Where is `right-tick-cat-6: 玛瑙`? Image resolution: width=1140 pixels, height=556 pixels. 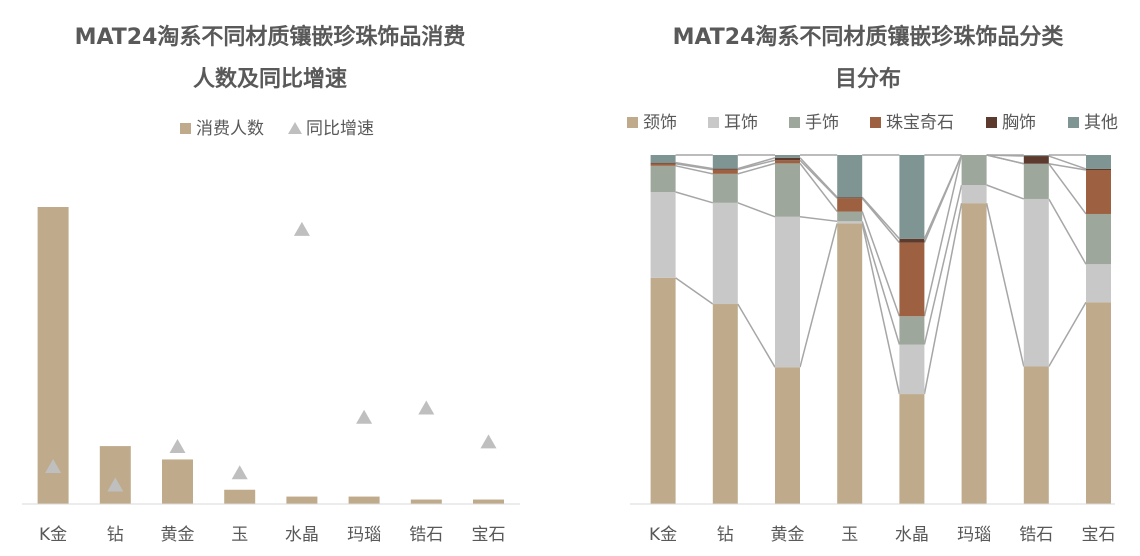 right-tick-cat-6: 玛瑙 is located at coordinates (974, 535).